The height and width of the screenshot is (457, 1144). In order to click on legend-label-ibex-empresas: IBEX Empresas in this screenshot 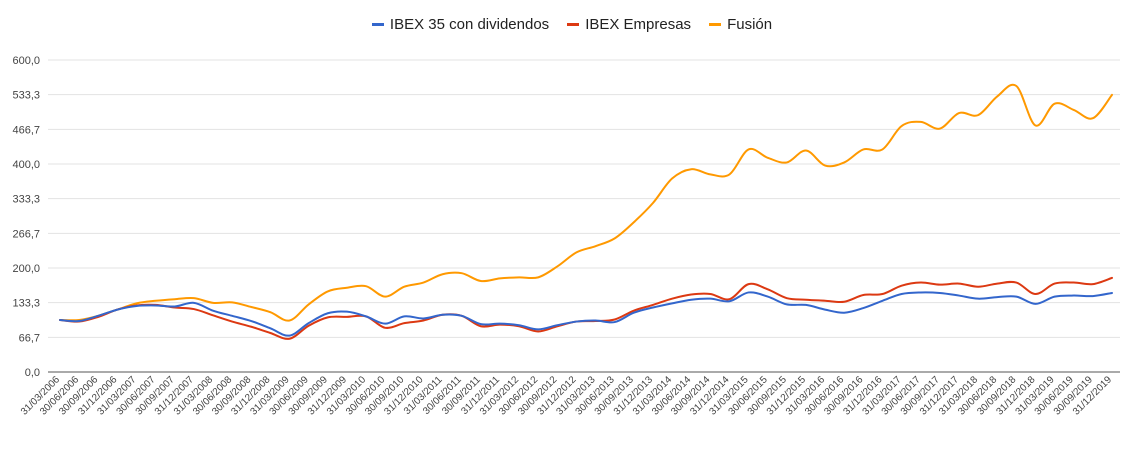, I will do `click(638, 24)`.